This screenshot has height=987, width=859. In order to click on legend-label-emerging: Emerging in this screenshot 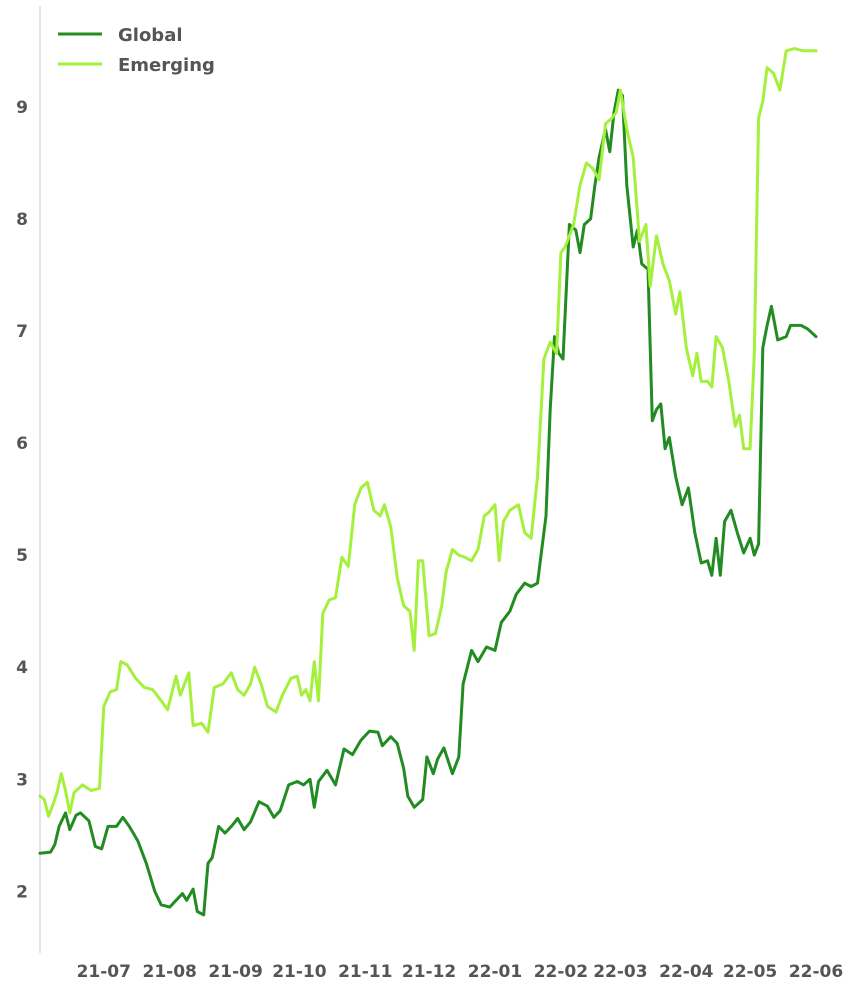, I will do `click(166, 65)`.